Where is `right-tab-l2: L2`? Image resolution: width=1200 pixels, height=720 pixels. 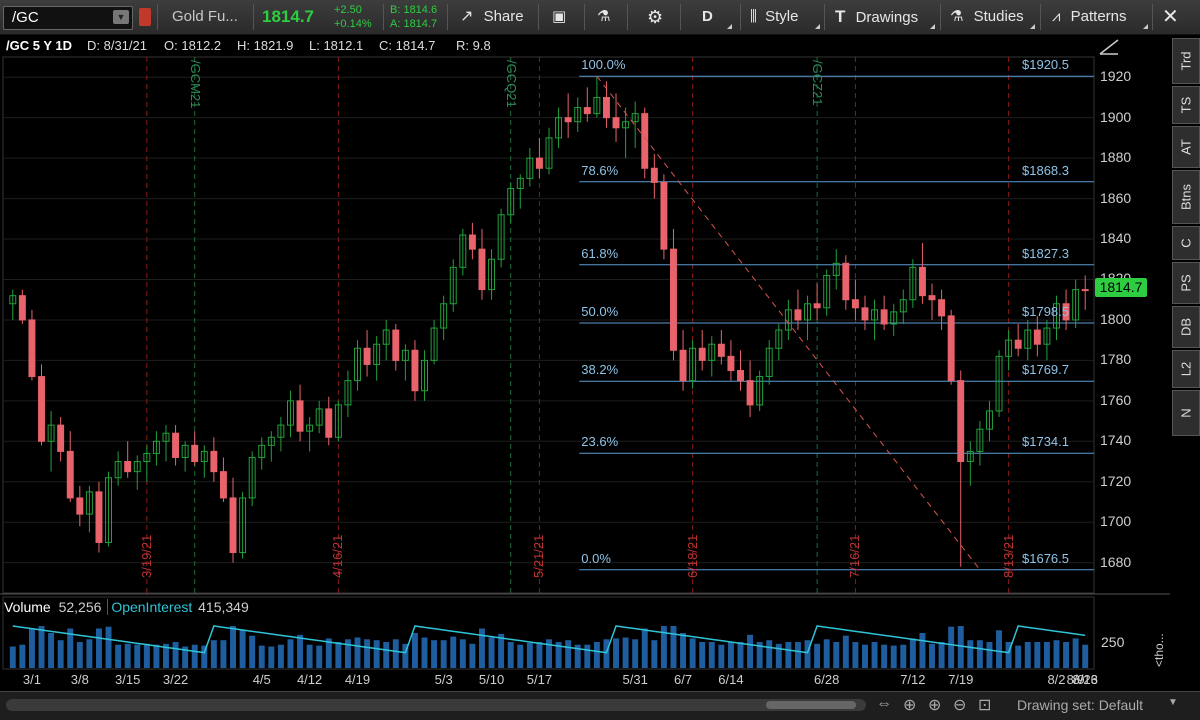 right-tab-l2: L2 is located at coordinates (1186, 369).